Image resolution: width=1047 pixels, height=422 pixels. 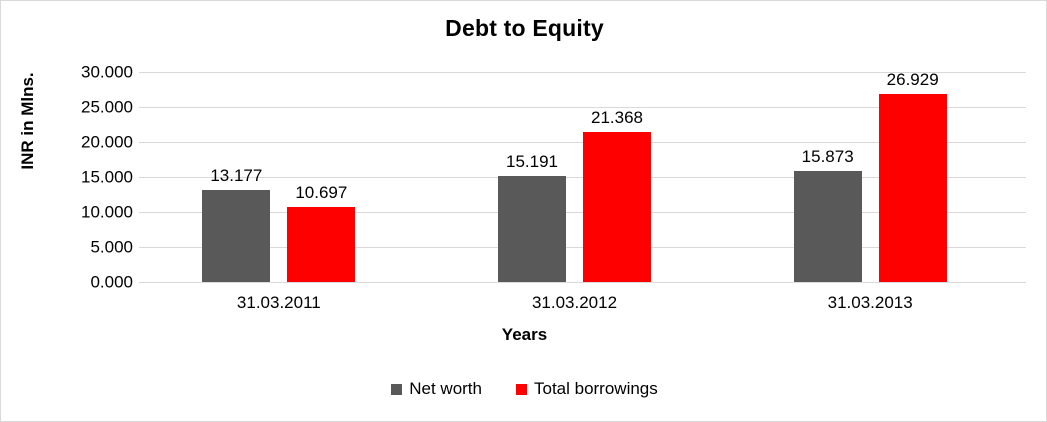 I want to click on y-axis-tick-label: 0.000, so click(x=111, y=282).